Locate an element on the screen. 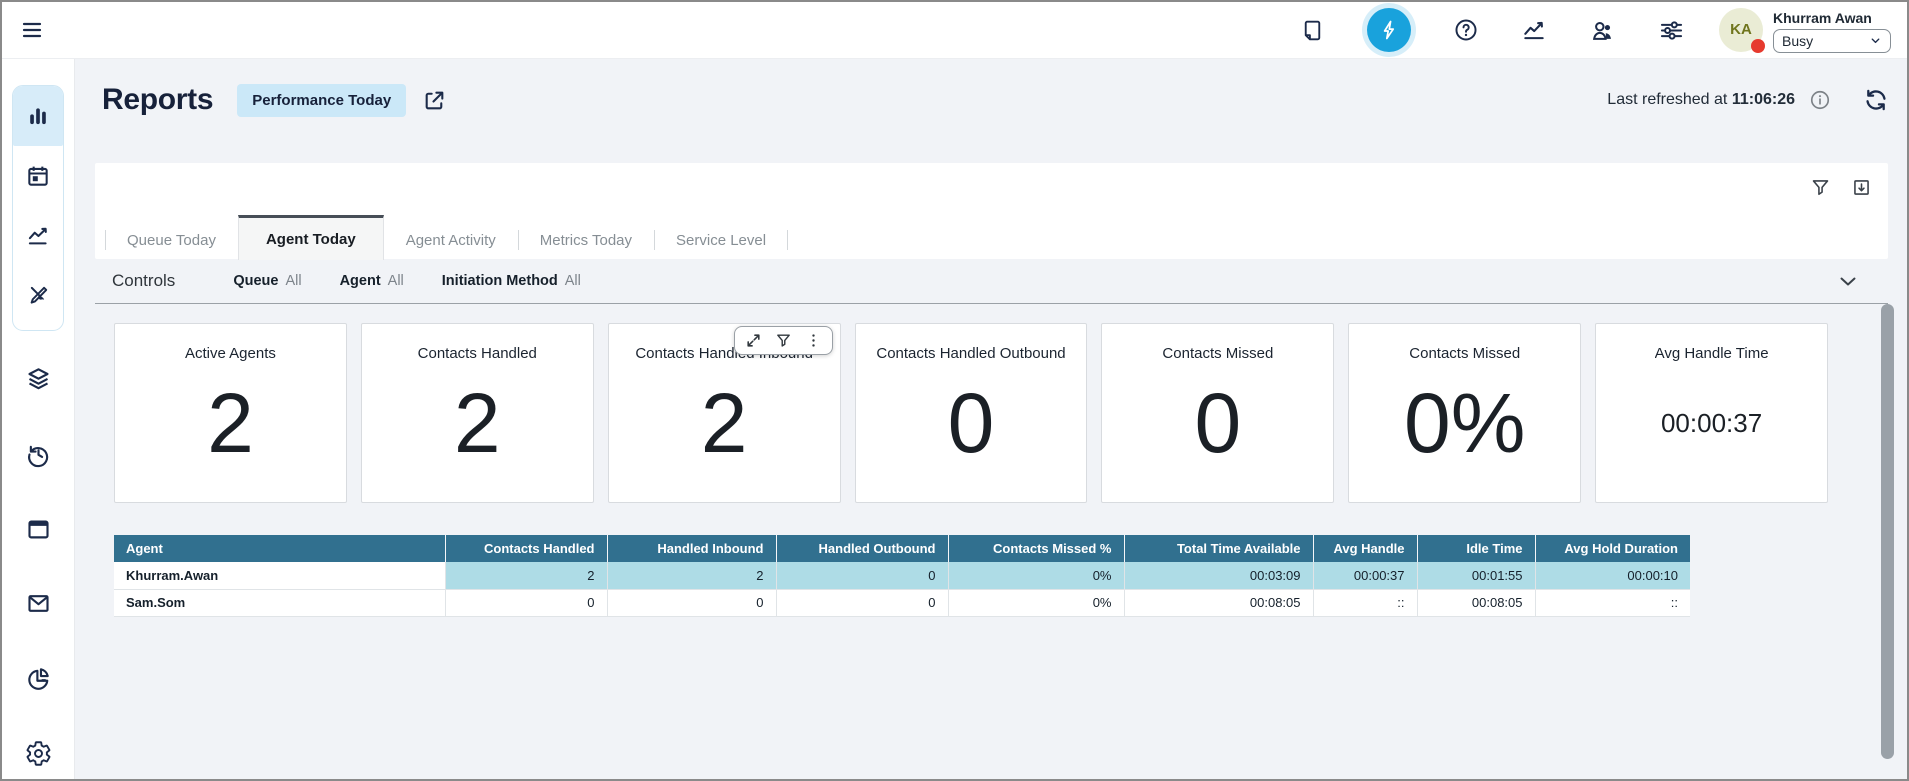 The width and height of the screenshot is (1909, 781). refresh-icon is located at coordinates (1876, 100).